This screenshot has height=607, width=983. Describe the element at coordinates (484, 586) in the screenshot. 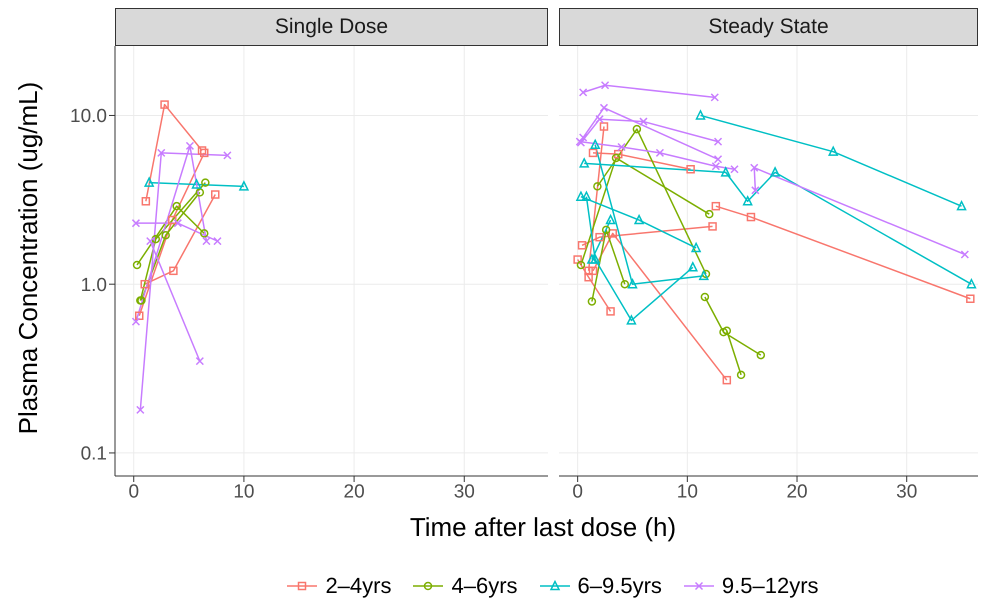

I see `legend-label: 4–6yrs` at that location.